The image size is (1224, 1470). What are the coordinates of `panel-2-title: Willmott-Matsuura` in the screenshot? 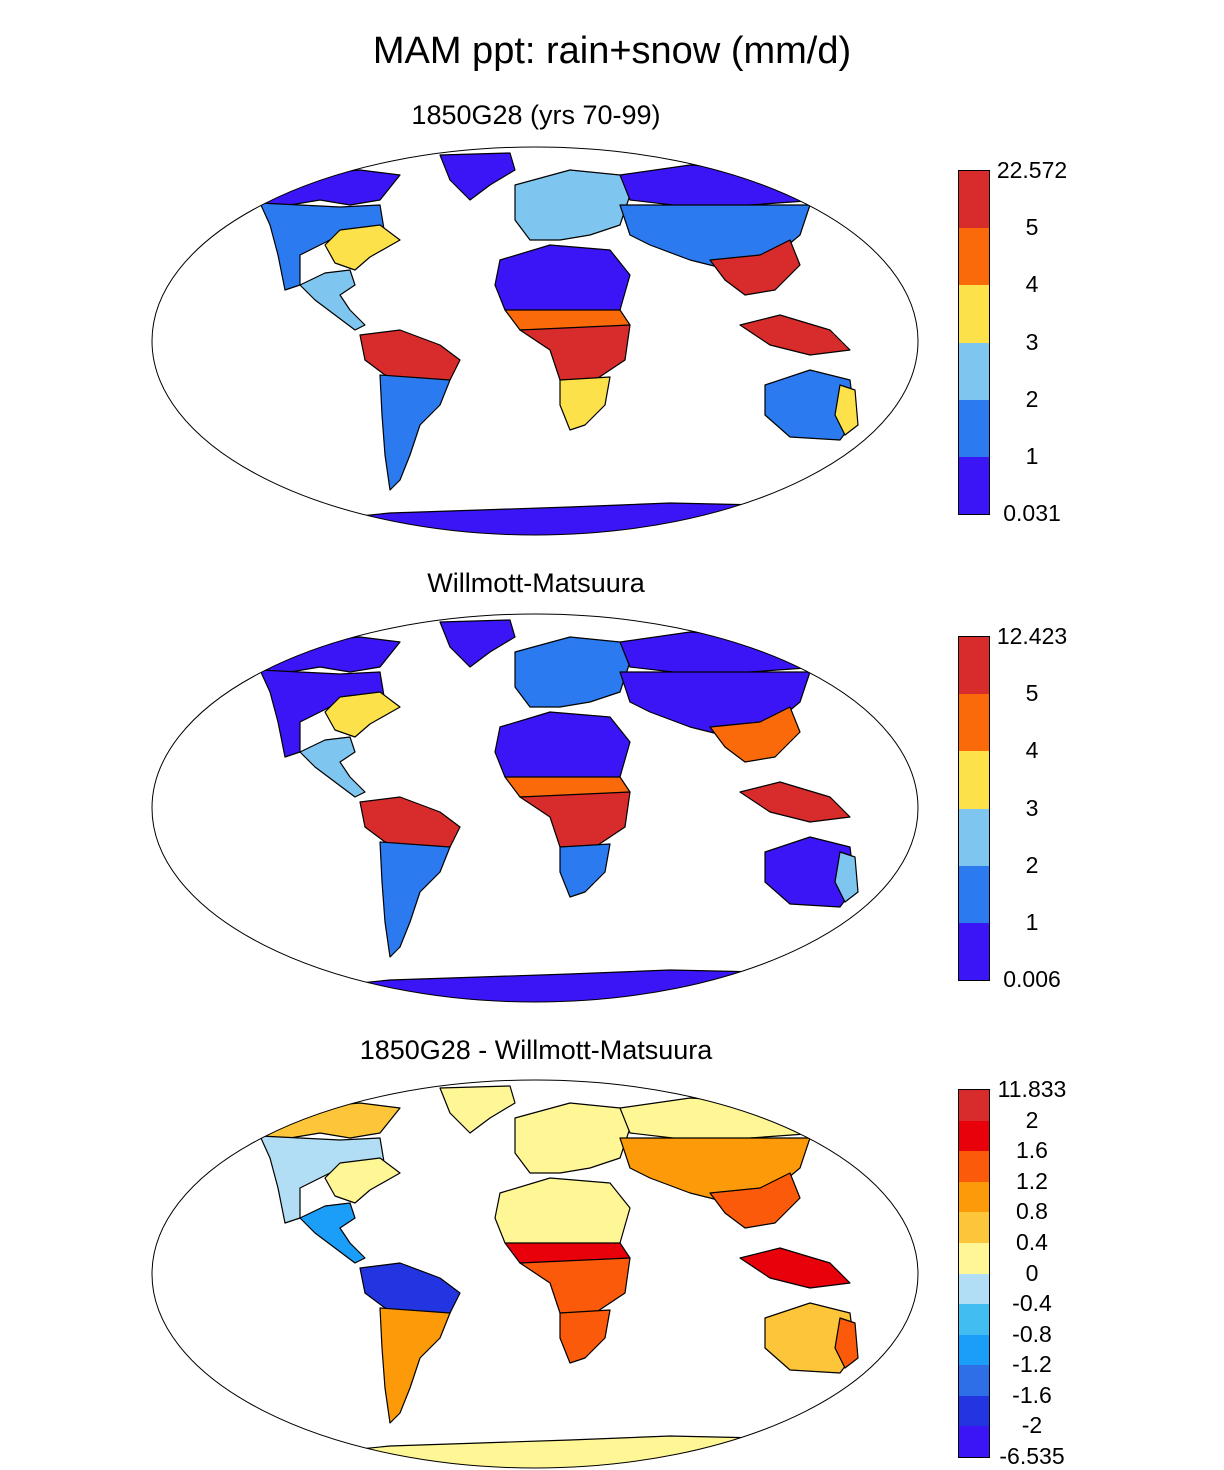 It's located at (536, 583).